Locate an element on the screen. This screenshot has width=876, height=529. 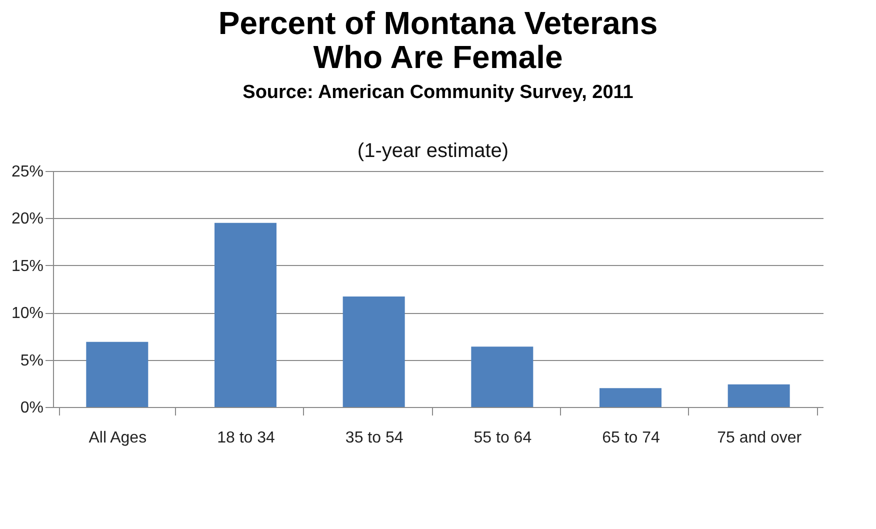
x-tick-label: 75 and over is located at coordinates (759, 438).